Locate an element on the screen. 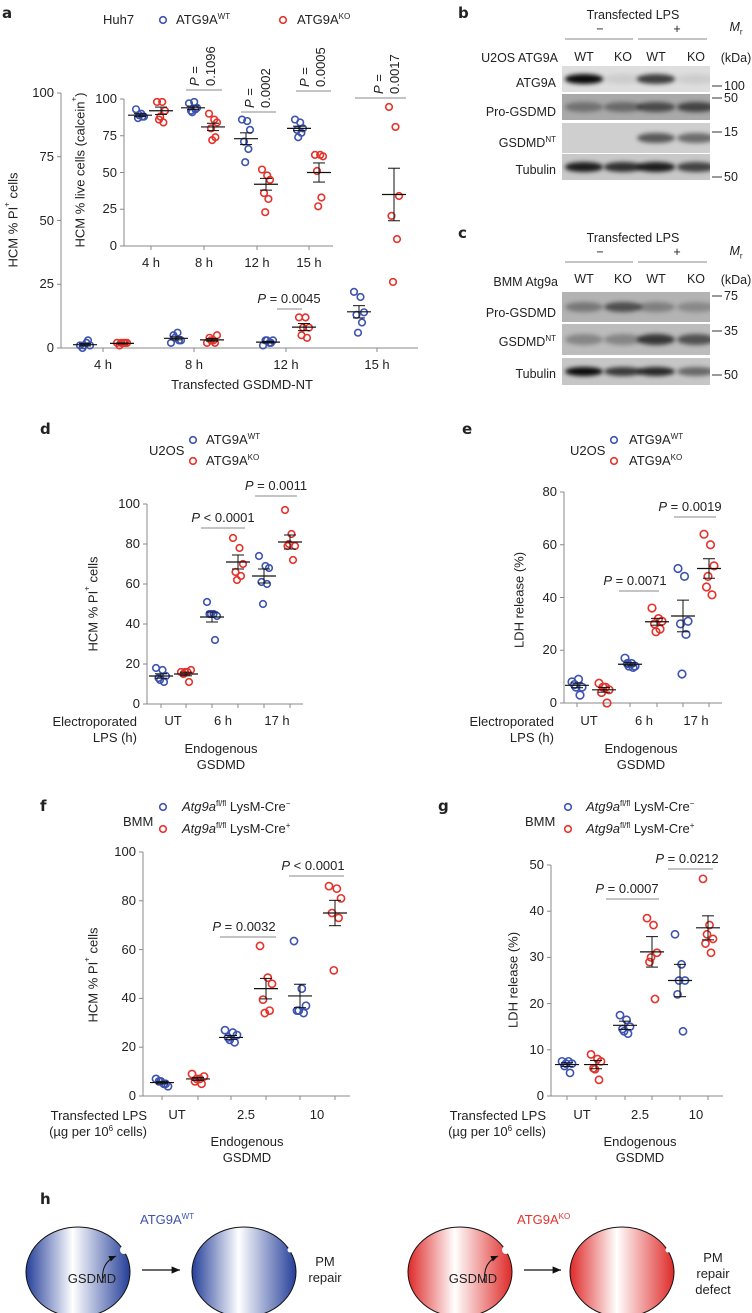 This screenshot has width=752, height=1313. blot-c-lane-label: KO is located at coordinates (623, 279).